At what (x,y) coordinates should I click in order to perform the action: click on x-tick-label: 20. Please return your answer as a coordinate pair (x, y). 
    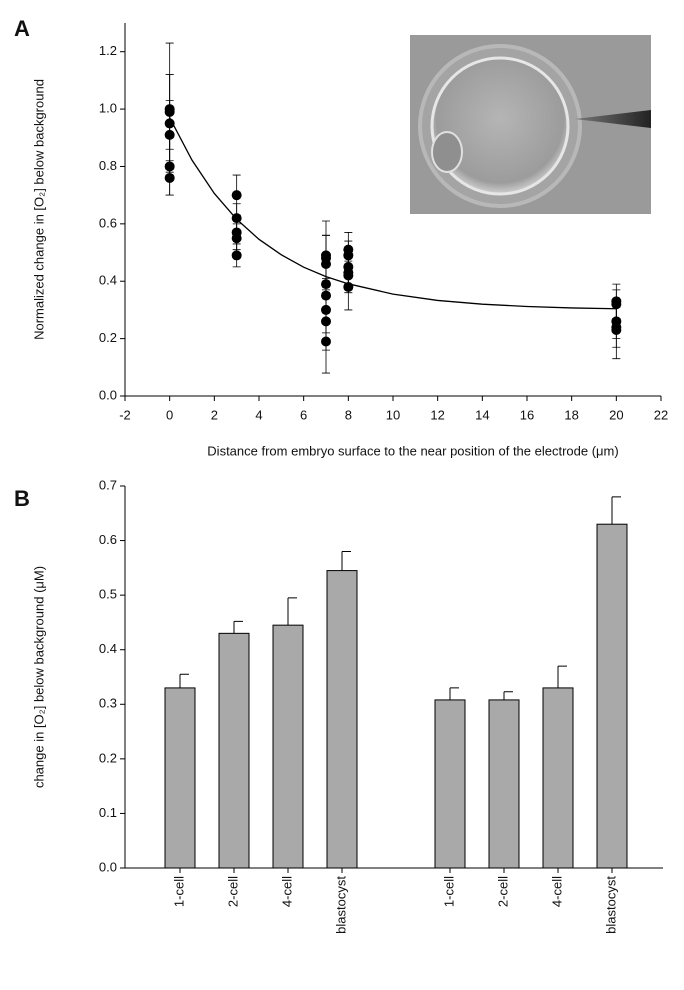
    Looking at the image, I should click on (616, 414).